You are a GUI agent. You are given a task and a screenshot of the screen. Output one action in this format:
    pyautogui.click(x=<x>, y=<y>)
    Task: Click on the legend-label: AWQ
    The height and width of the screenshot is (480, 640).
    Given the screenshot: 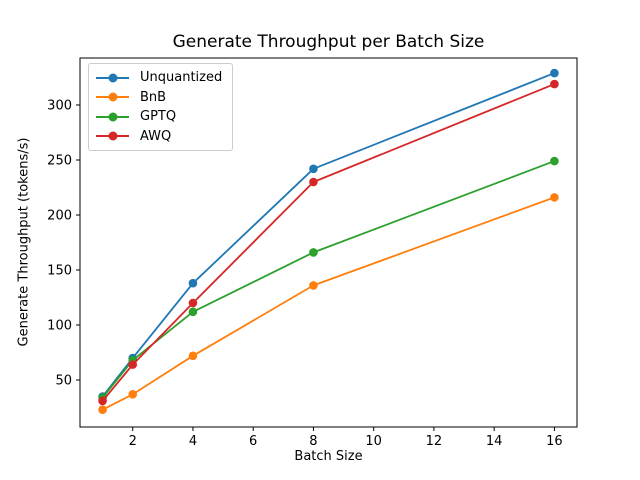 What is the action you would take?
    pyautogui.click(x=156, y=136)
    